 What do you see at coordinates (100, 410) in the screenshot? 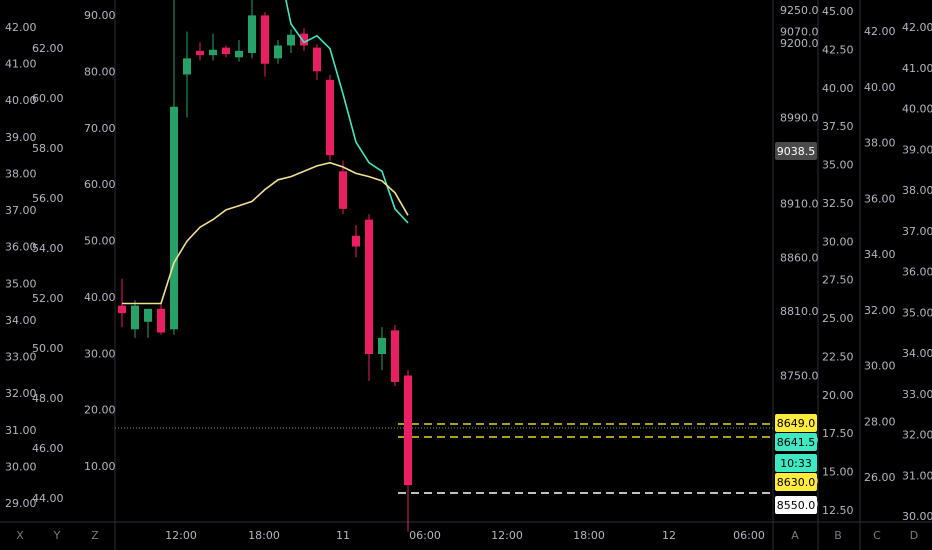
I see `price-tick-label: 20.00` at bounding box center [100, 410].